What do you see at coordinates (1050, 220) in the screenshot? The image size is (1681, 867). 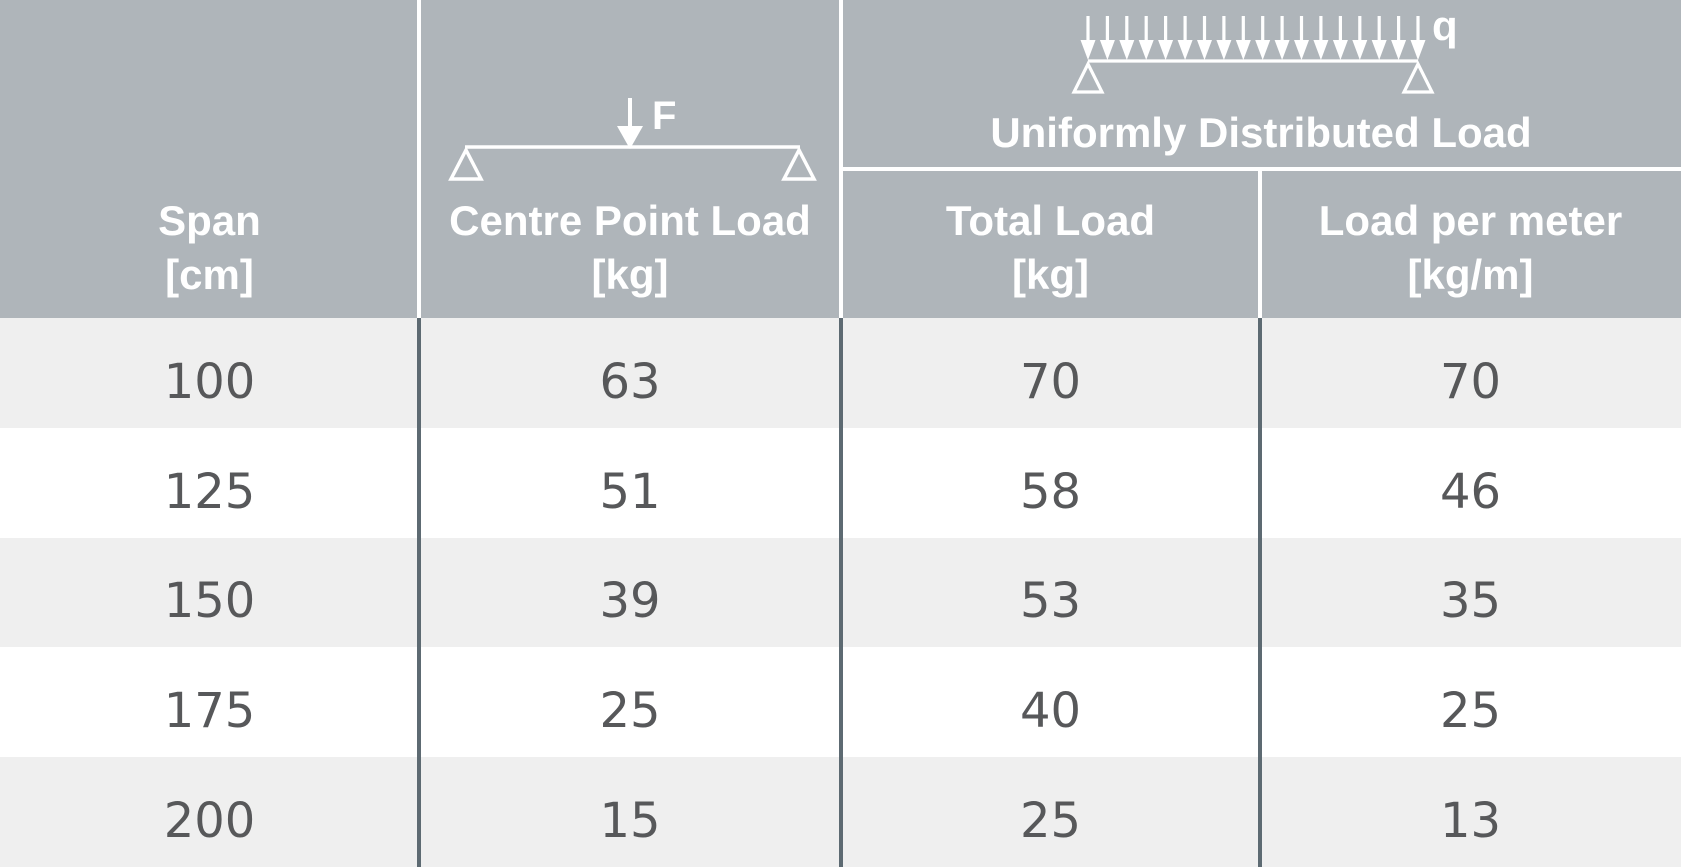 I see `col-header-total-load-title: Total Load` at bounding box center [1050, 220].